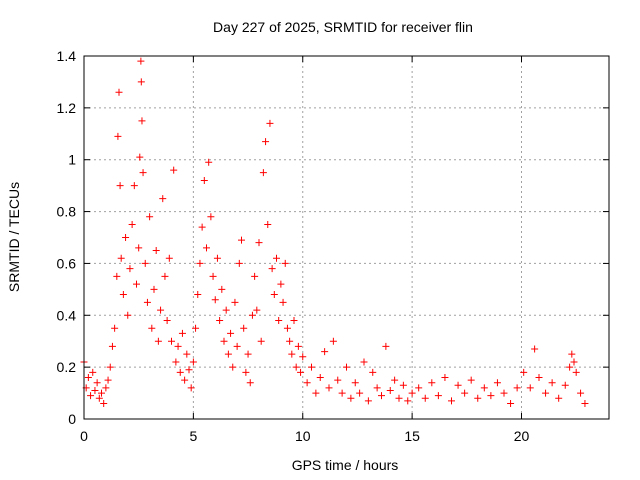 Image resolution: width=640 pixels, height=480 pixels. What do you see at coordinates (67, 56) in the screenshot?
I see `y-tick-label: 1.4` at bounding box center [67, 56].